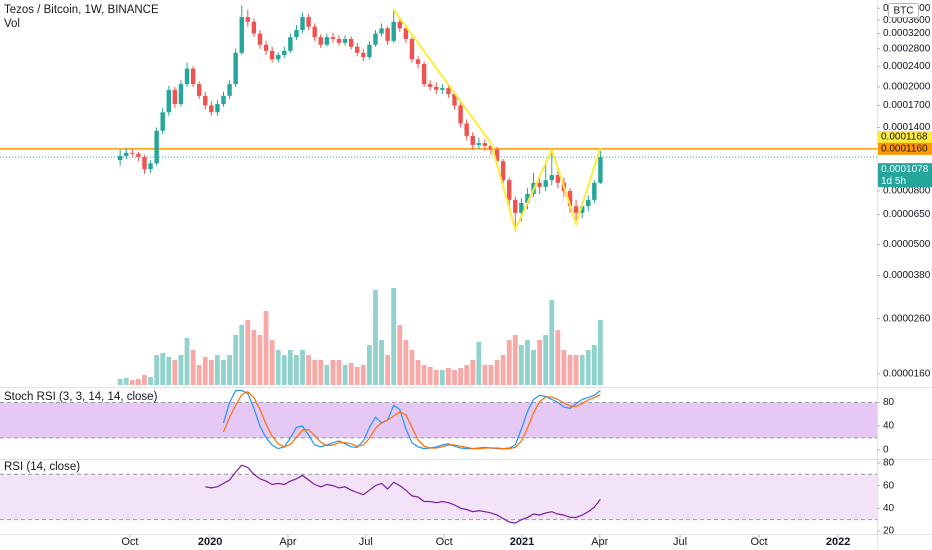  Describe the element at coordinates (12, 24) in the screenshot. I see `volume-label: Vol` at that location.